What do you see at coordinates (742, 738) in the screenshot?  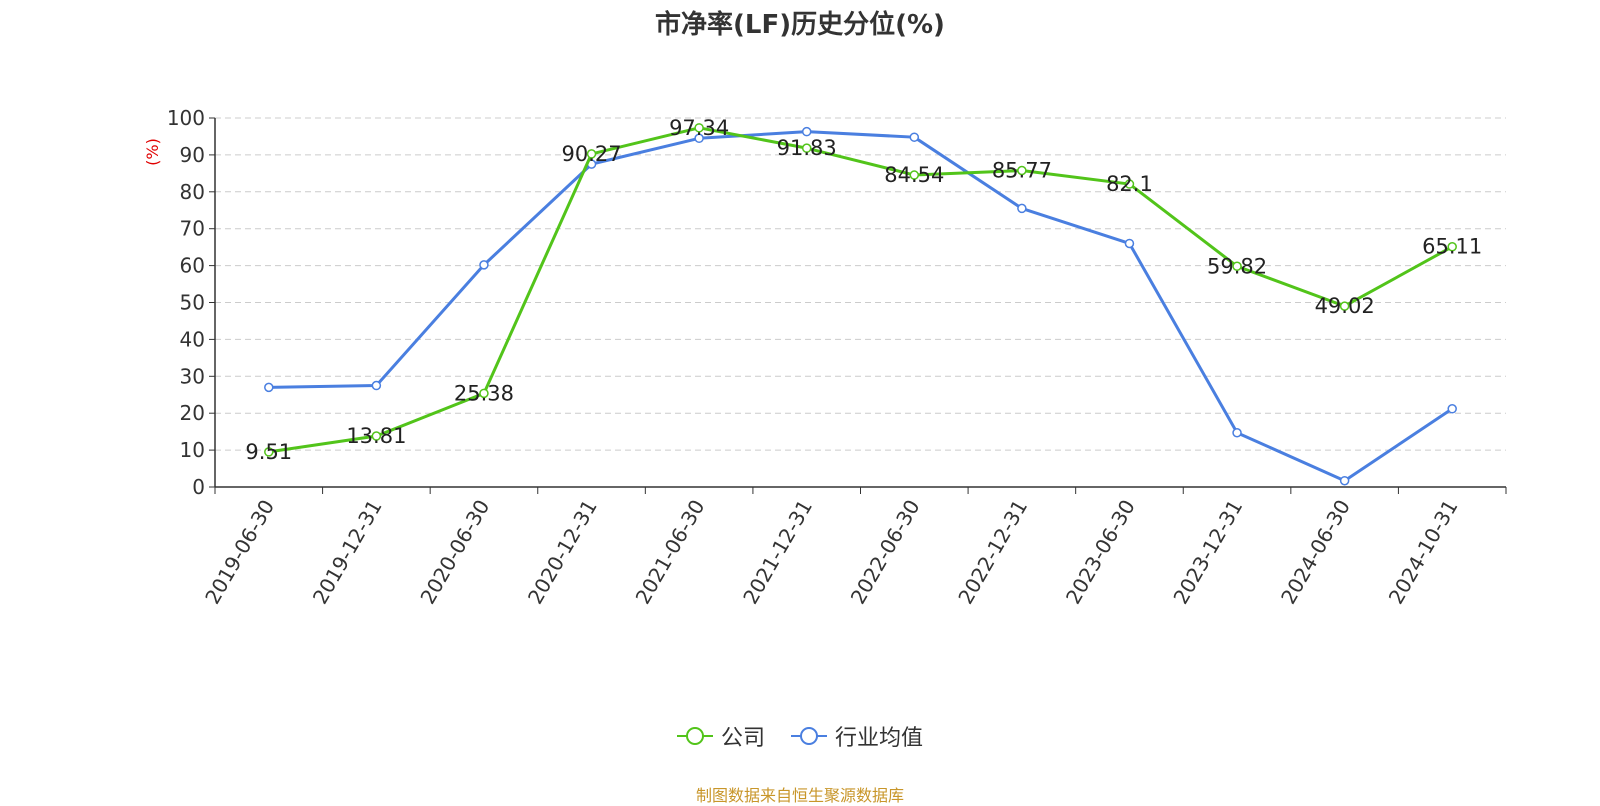 I see `legend-label-company: 公司` at bounding box center [742, 738].